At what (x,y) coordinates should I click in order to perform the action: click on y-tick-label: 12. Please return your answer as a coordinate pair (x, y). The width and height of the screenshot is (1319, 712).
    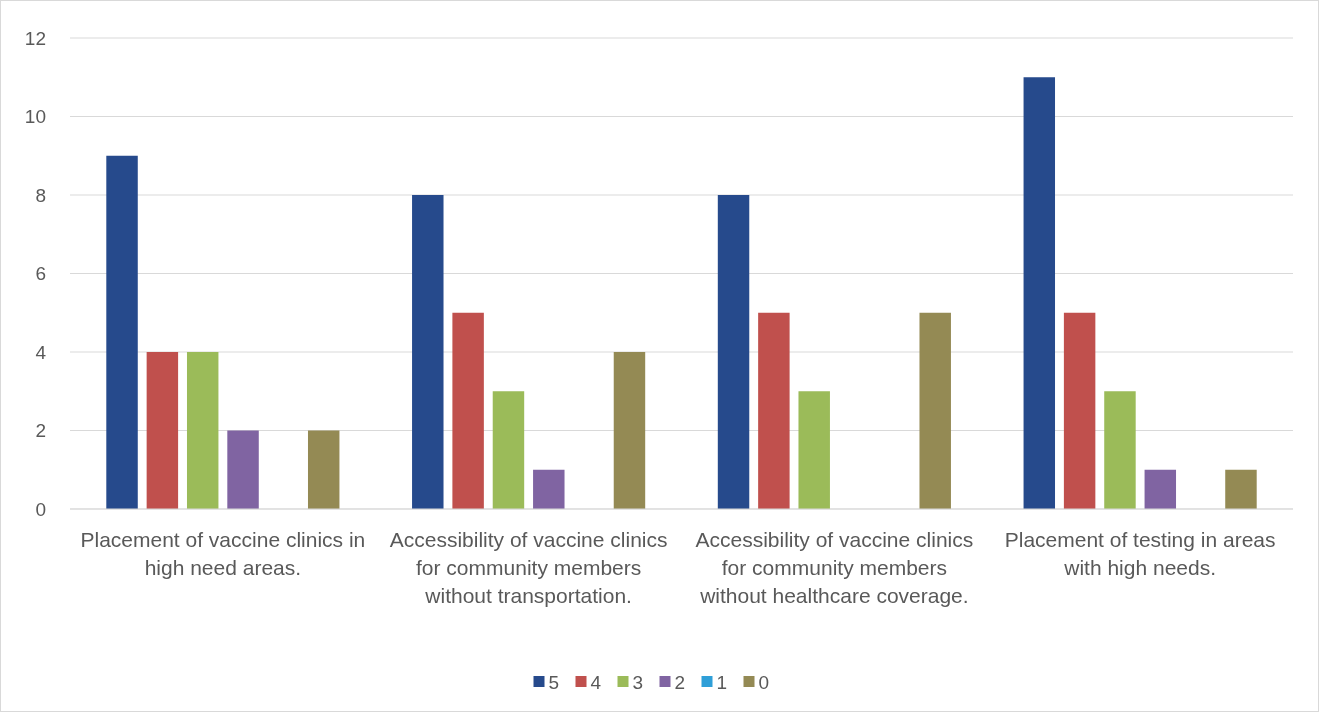
    Looking at the image, I should click on (35, 38).